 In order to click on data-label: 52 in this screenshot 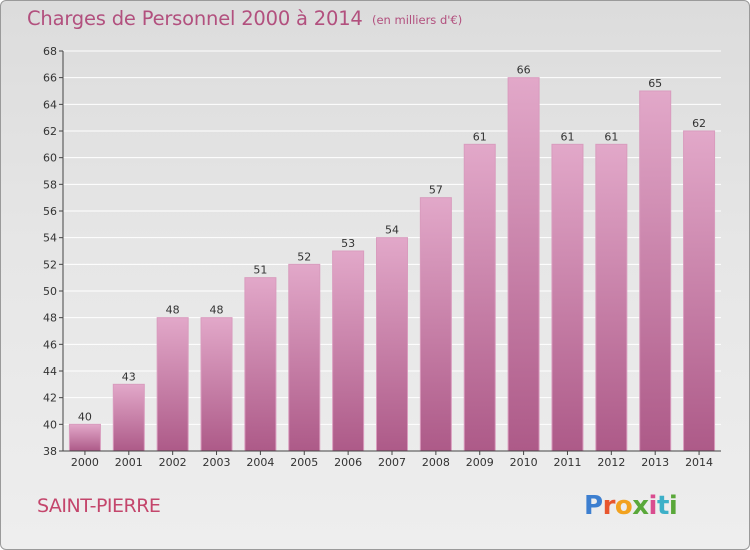, I will do `click(304, 256)`.